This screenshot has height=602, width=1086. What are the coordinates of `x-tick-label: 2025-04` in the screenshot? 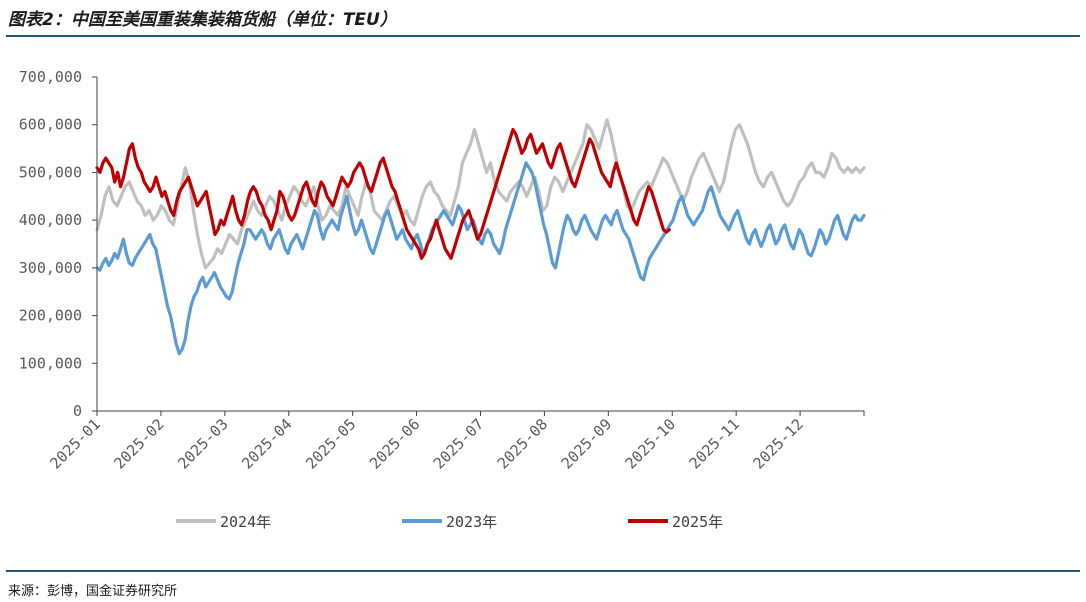 It's located at (266, 443).